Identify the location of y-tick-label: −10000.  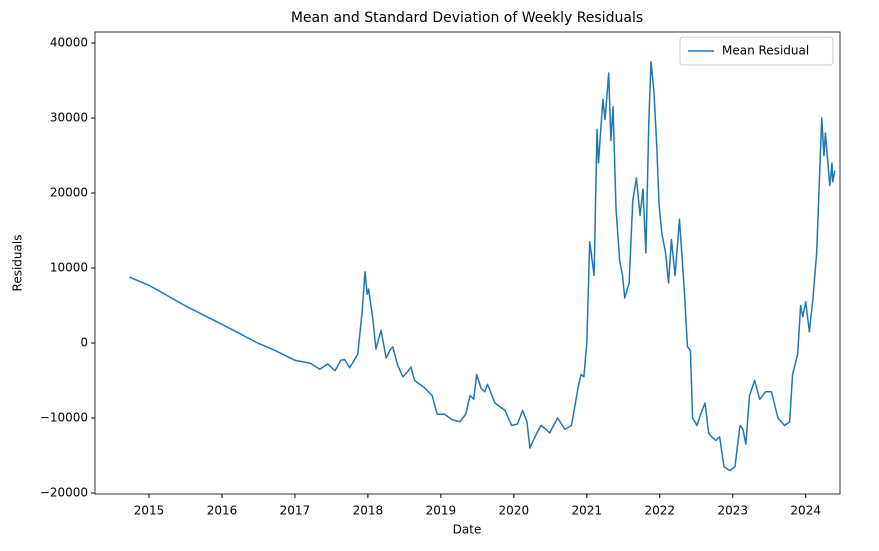
(64, 418).